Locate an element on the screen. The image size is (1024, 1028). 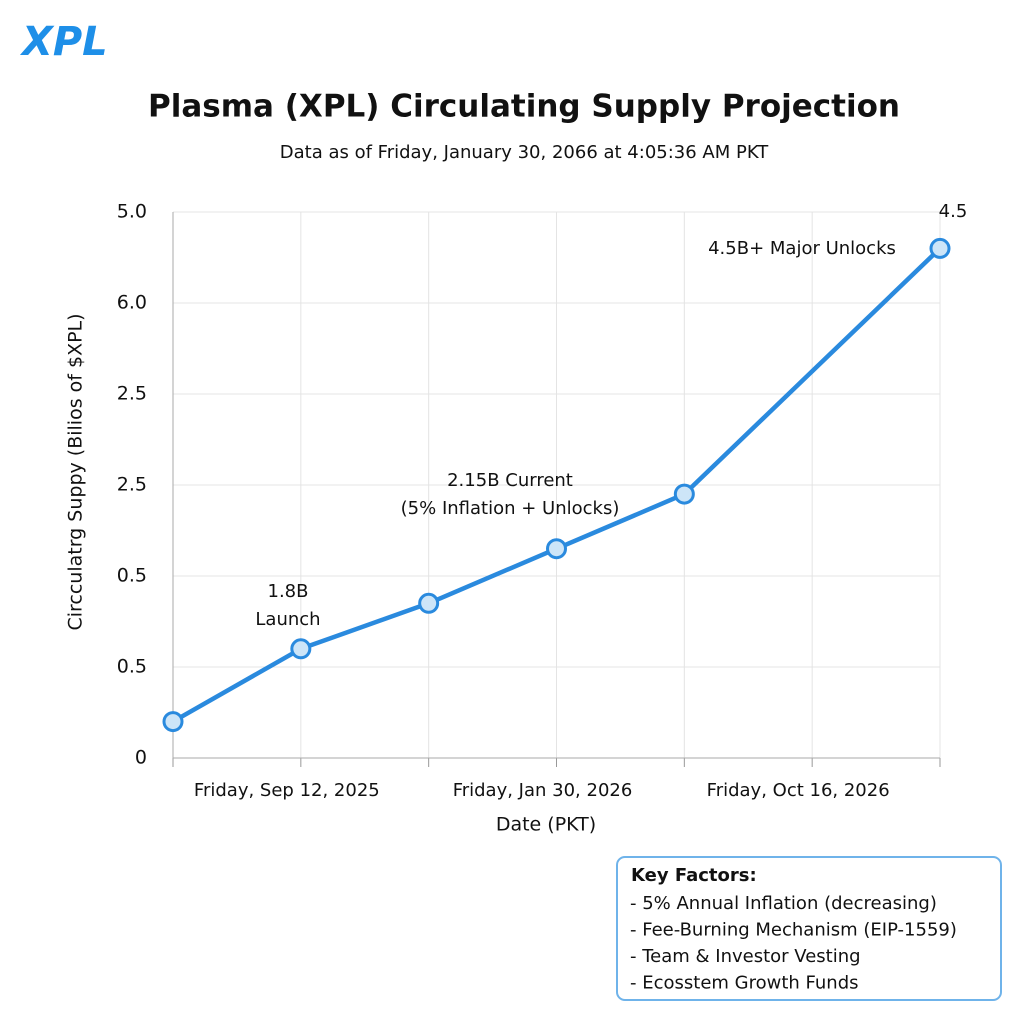
y-tick-label: 5.0 is located at coordinates (132, 212).